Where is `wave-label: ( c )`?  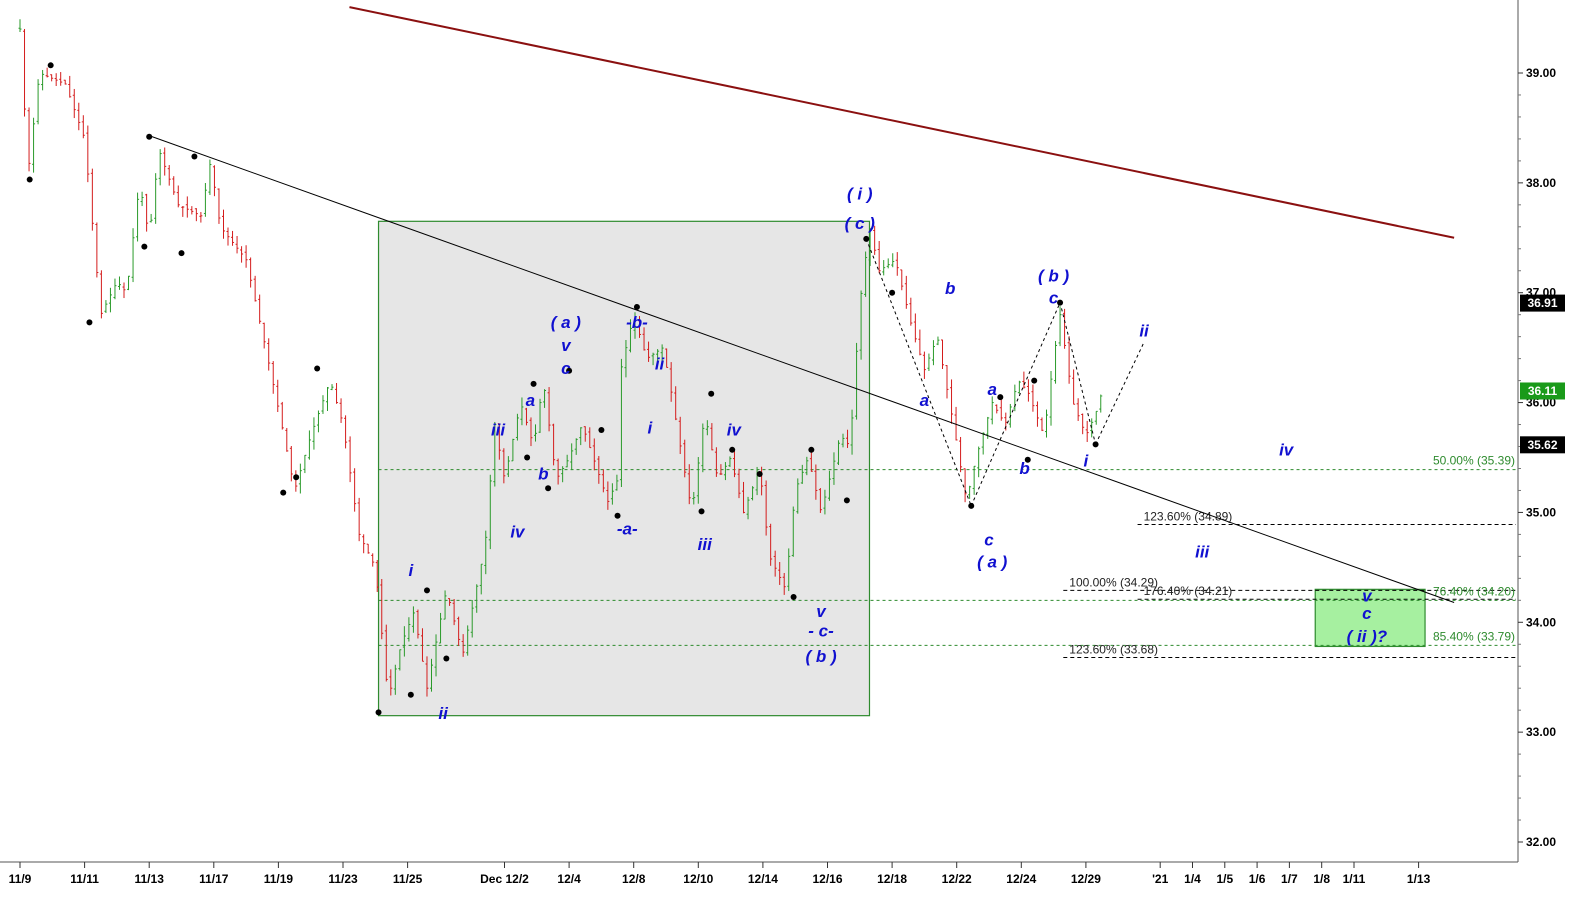
wave-label: ( c ) is located at coordinates (860, 223).